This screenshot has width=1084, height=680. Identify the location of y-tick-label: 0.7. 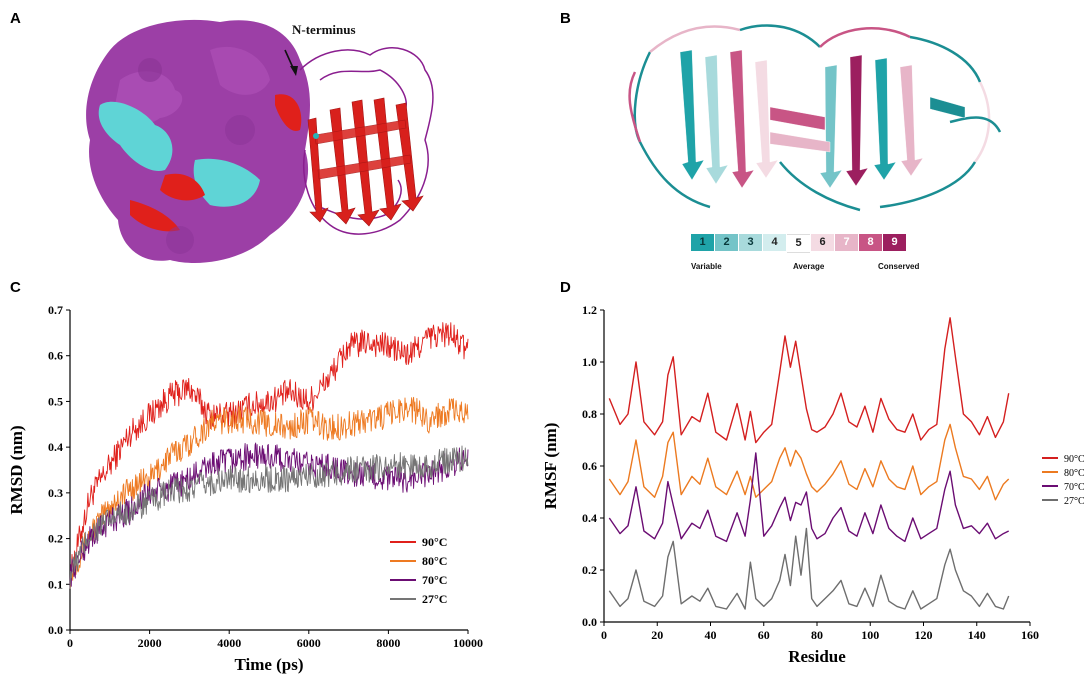
(55, 310).